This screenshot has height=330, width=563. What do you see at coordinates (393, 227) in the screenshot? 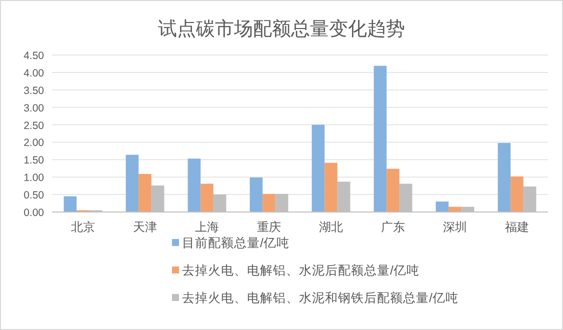
I see `x-tick-label: 广东` at bounding box center [393, 227].